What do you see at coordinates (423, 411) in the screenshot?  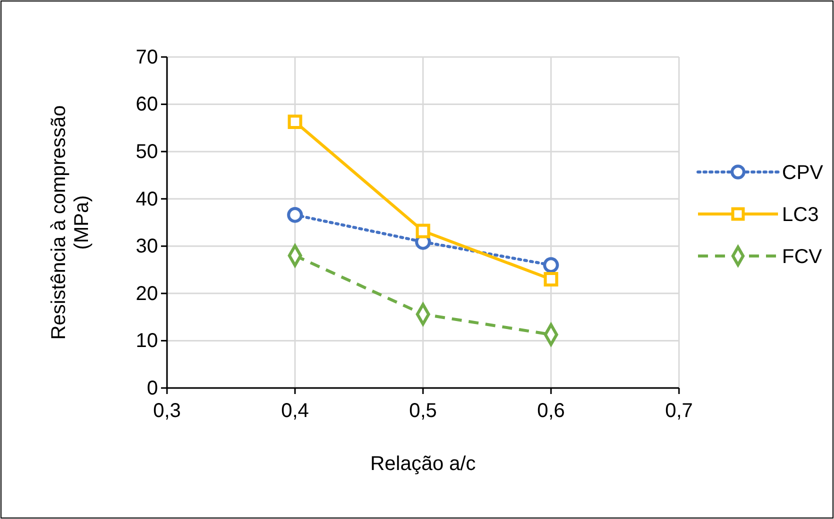 I see `x-tick-label: 0,5` at bounding box center [423, 411].